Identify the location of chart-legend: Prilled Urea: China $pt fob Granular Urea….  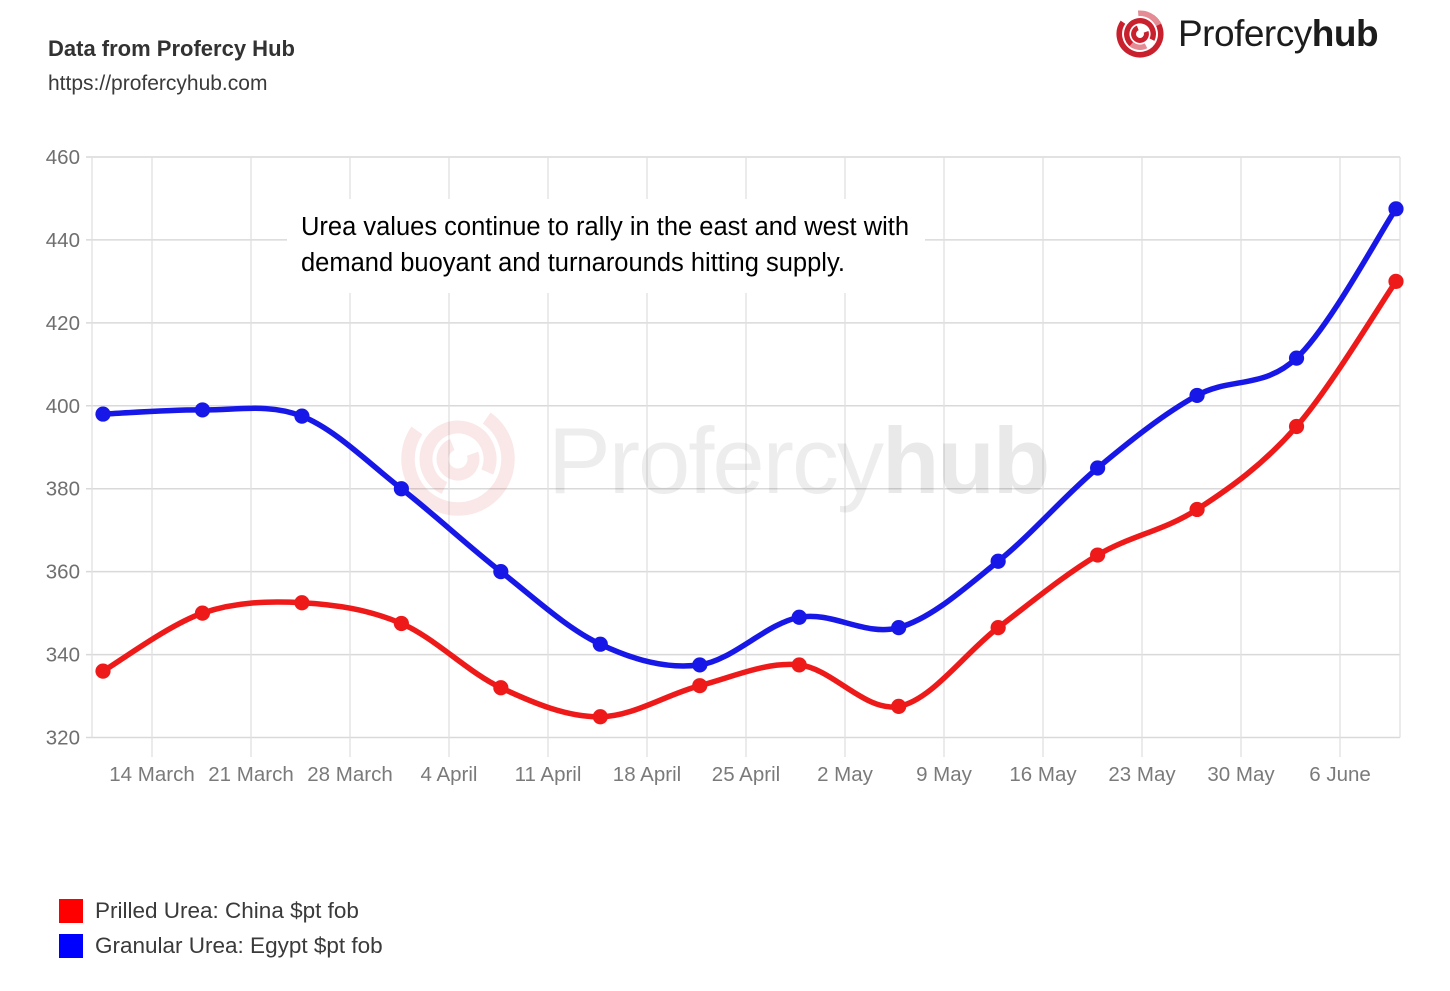
(221, 933).